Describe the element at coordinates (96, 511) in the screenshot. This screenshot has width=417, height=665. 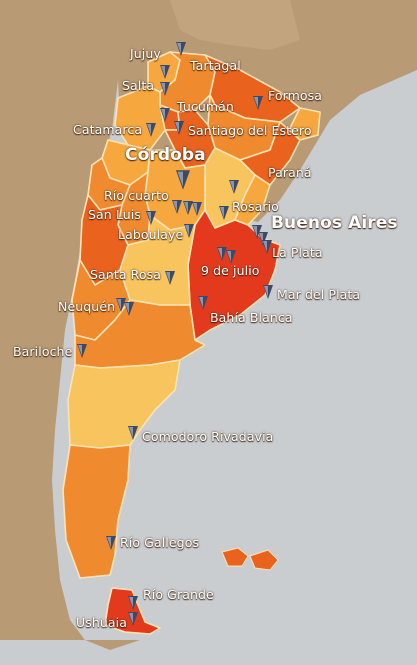
I see `province-santacruz` at that location.